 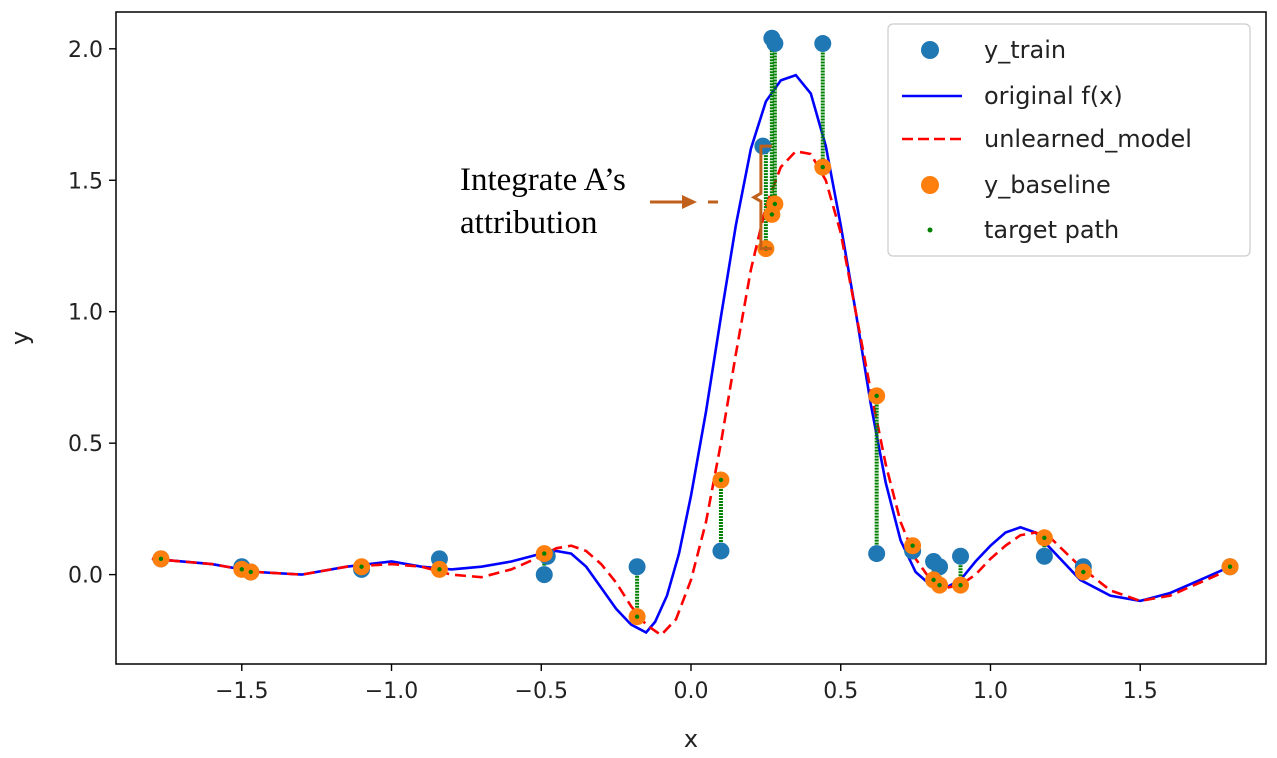 What do you see at coordinates (761, 197) in the screenshot?
I see `annotation-bracket` at bounding box center [761, 197].